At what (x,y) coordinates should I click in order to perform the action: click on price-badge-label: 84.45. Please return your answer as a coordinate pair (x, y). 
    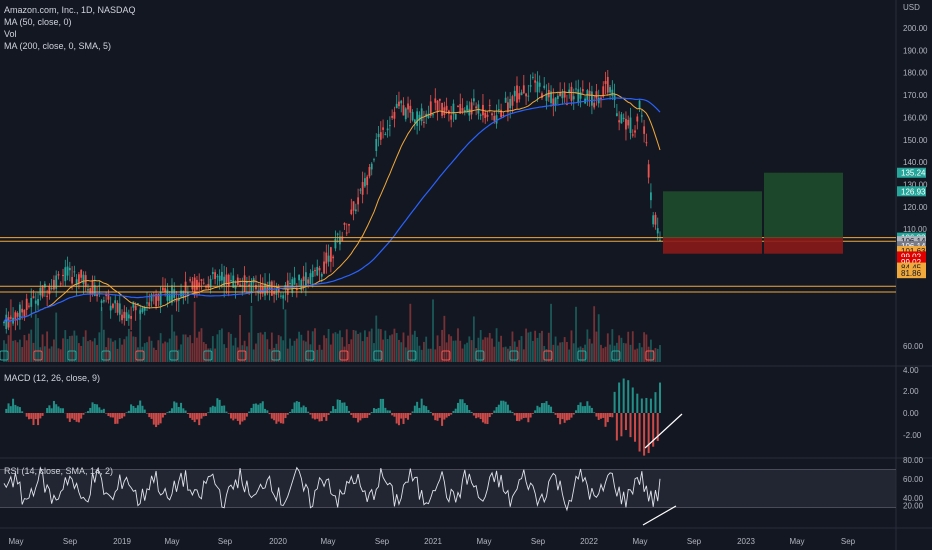
    Looking at the image, I should click on (911, 268).